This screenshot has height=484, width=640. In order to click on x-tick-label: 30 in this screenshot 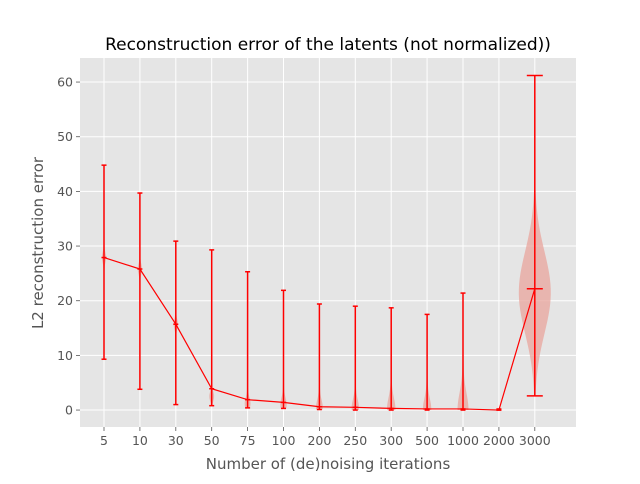, I will do `click(176, 440)`.